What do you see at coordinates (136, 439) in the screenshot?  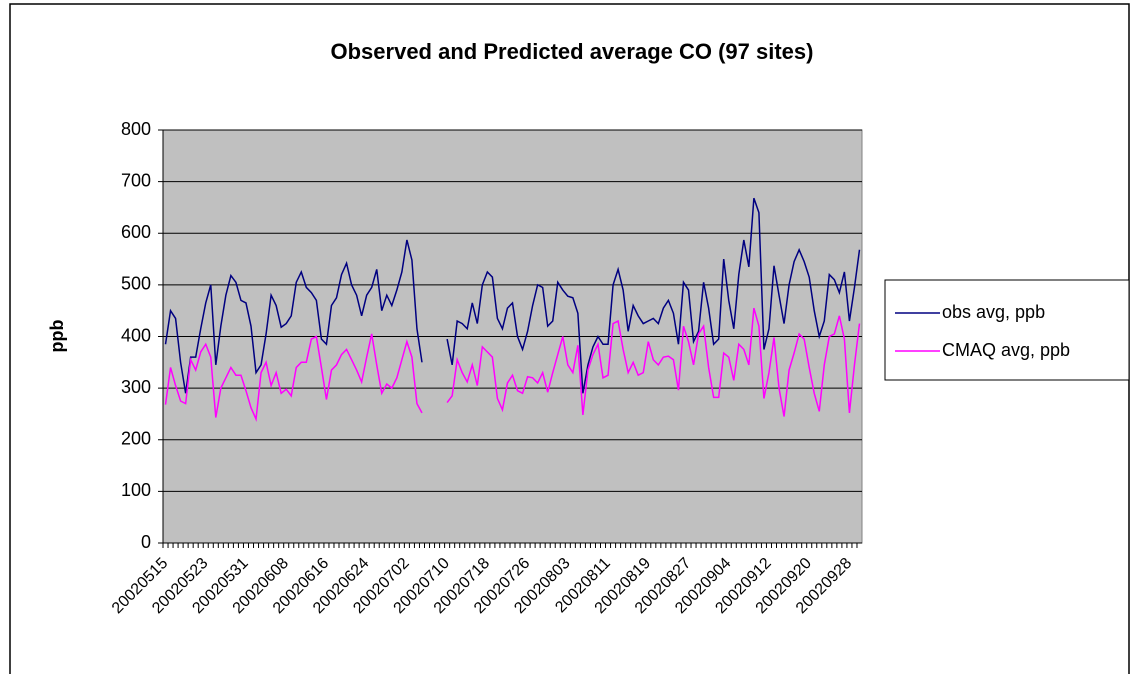 I see `y-tick-label: 200` at bounding box center [136, 439].